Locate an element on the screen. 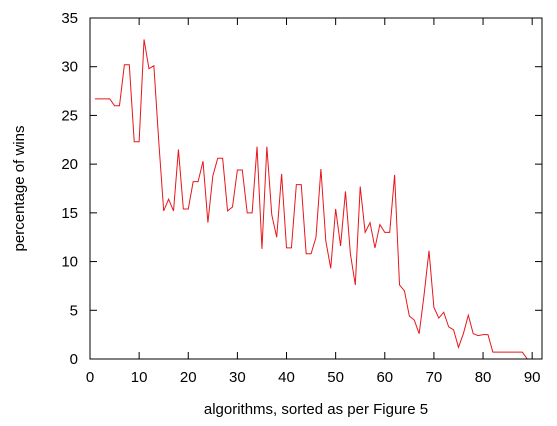 This screenshot has height=426, width=557. x-tick-label-60: 60 is located at coordinates (384, 377).